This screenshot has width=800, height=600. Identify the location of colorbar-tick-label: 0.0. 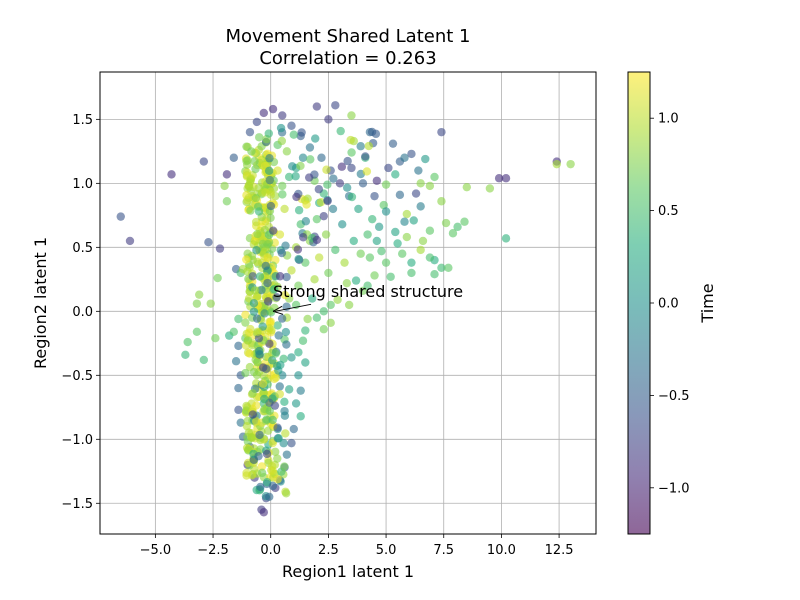
(668, 304).